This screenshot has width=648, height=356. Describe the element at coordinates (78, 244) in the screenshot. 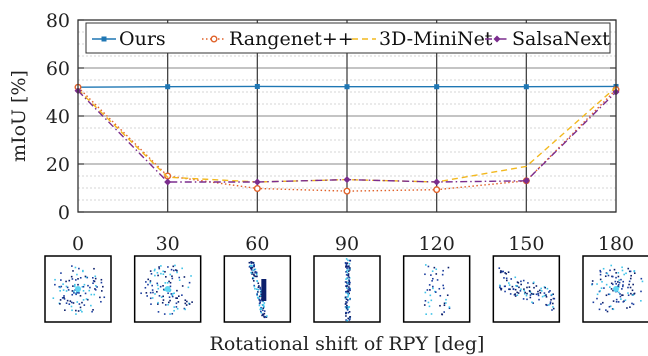

I see `x-tick-label: 0` at that location.